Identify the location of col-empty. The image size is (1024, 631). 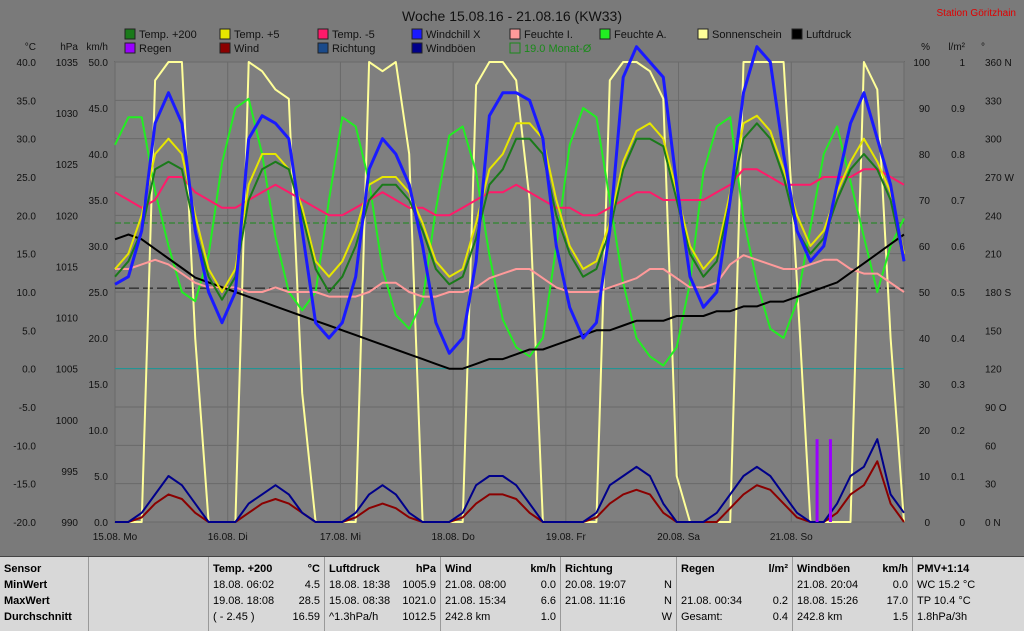
(148, 594).